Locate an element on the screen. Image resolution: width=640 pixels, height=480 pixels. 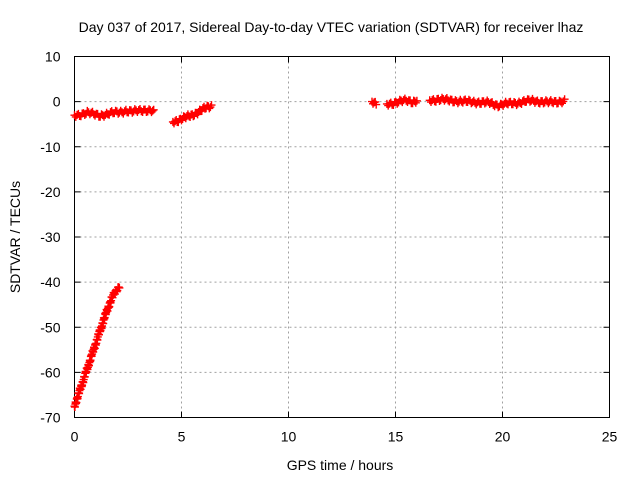
x-tick-label: 20 is located at coordinates (503, 437).